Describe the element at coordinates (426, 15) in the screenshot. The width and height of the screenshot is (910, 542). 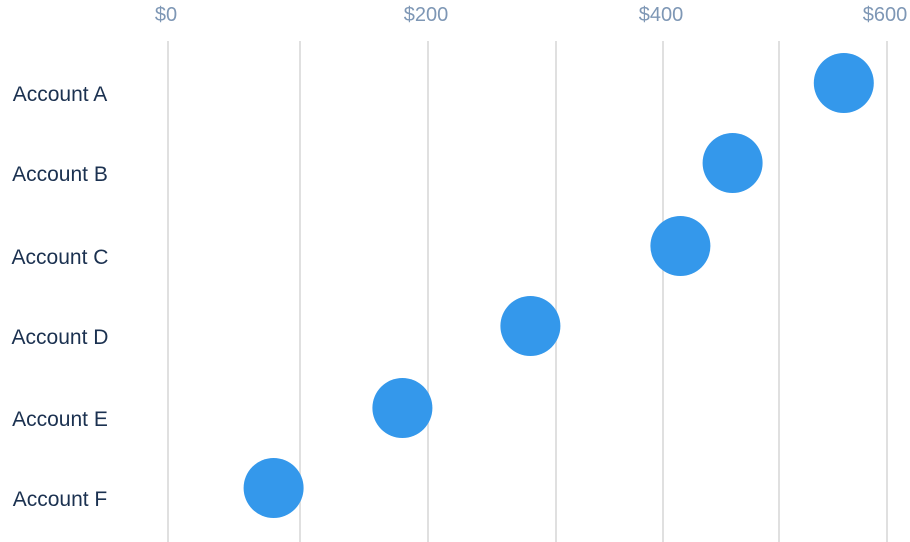
I see `x-tick-label: $200` at that location.